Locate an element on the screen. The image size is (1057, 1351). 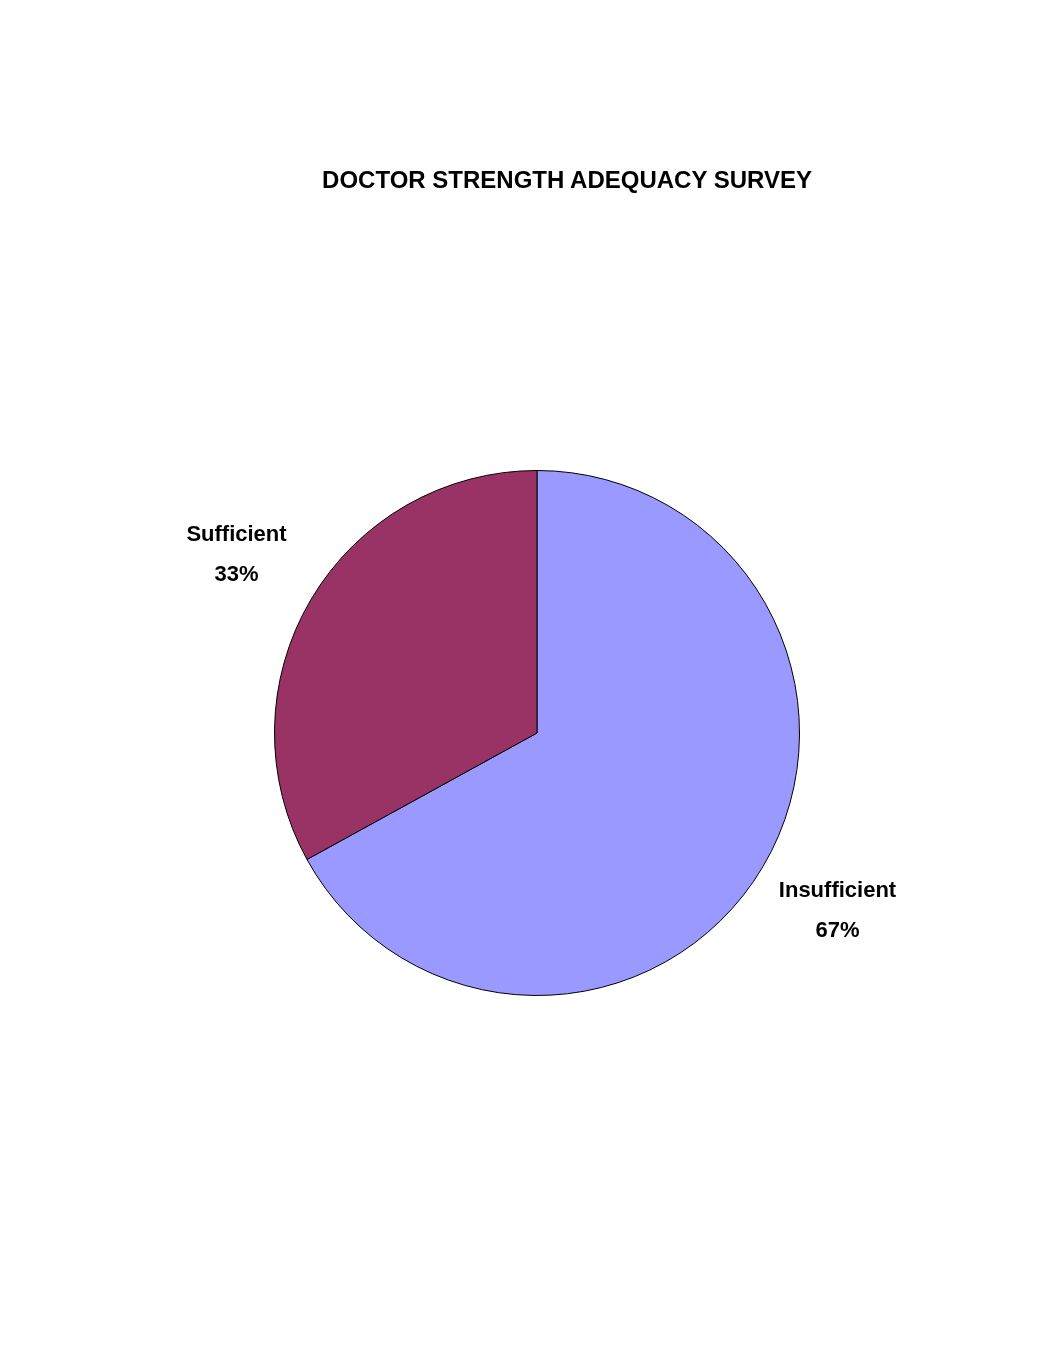
slice-label: Insufficient is located at coordinates (837, 889).